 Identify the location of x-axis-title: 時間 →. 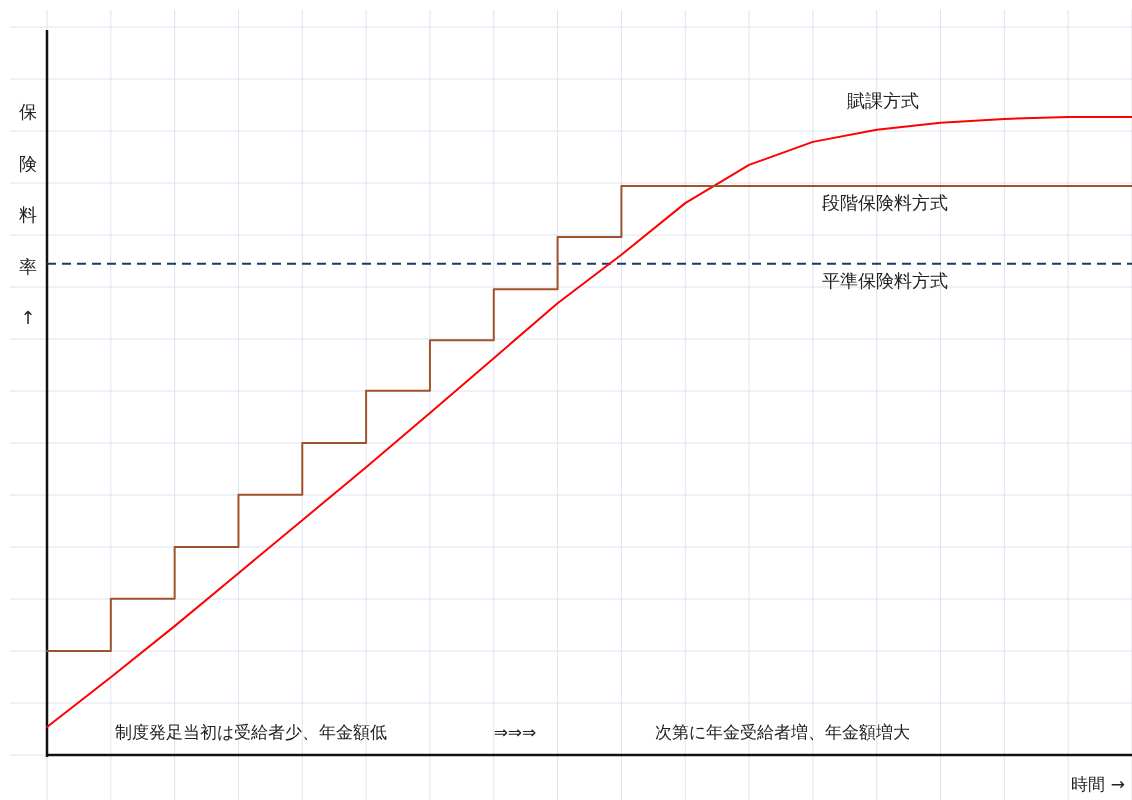
(1098, 784).